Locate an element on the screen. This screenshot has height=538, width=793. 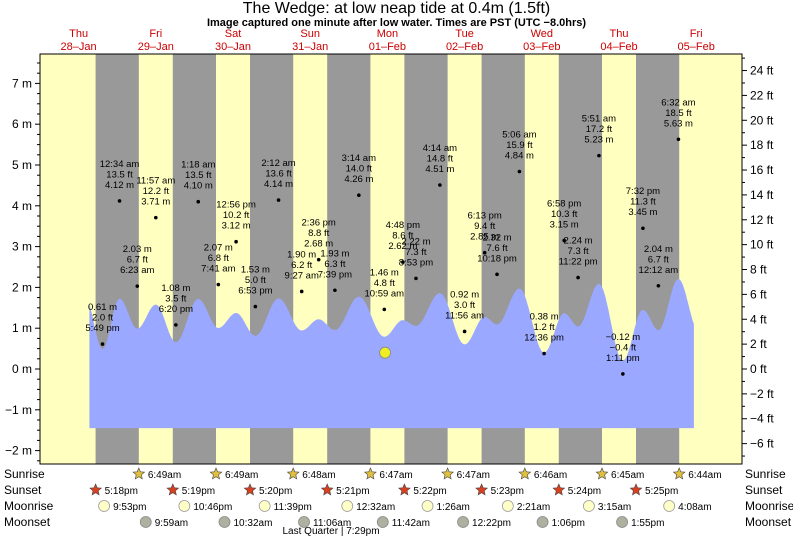
day-date: 04–Feb is located at coordinates (618, 47).